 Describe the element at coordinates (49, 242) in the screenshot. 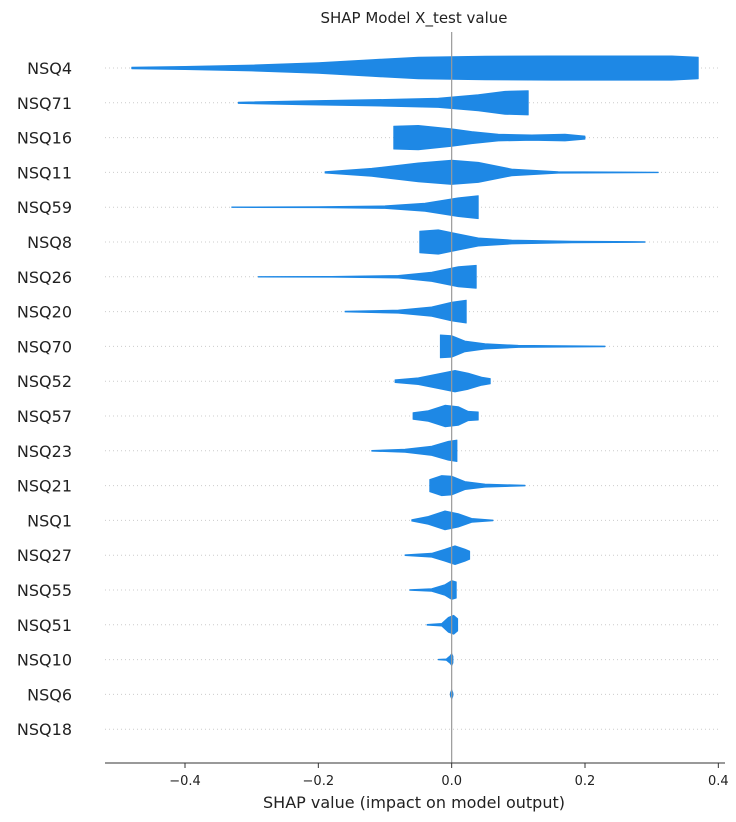

I see `feature-label: NSQ8` at that location.